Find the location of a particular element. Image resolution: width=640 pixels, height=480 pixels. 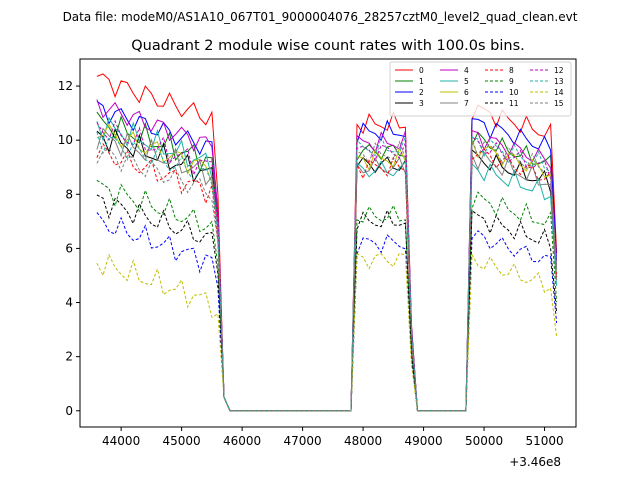

legend-label: 12 is located at coordinates (559, 70).